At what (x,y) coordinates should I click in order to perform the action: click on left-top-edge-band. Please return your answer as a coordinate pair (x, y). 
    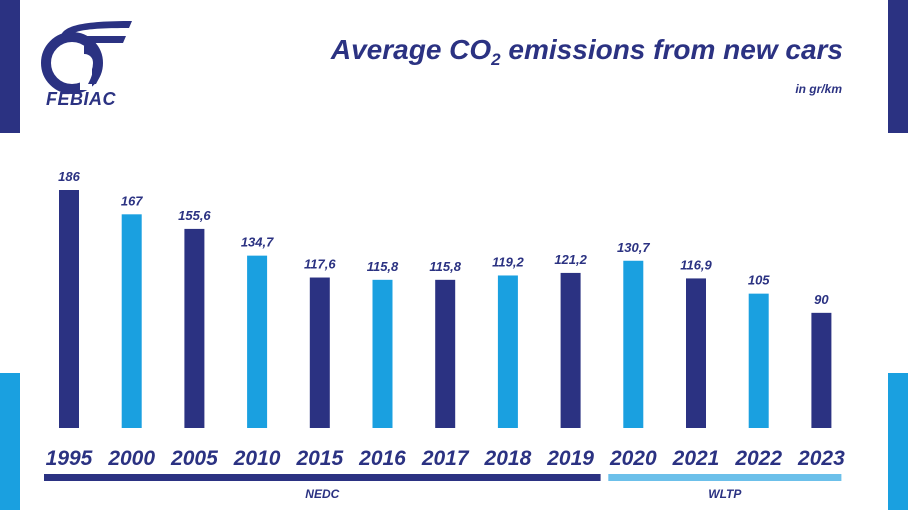
    Looking at the image, I should click on (10, 66).